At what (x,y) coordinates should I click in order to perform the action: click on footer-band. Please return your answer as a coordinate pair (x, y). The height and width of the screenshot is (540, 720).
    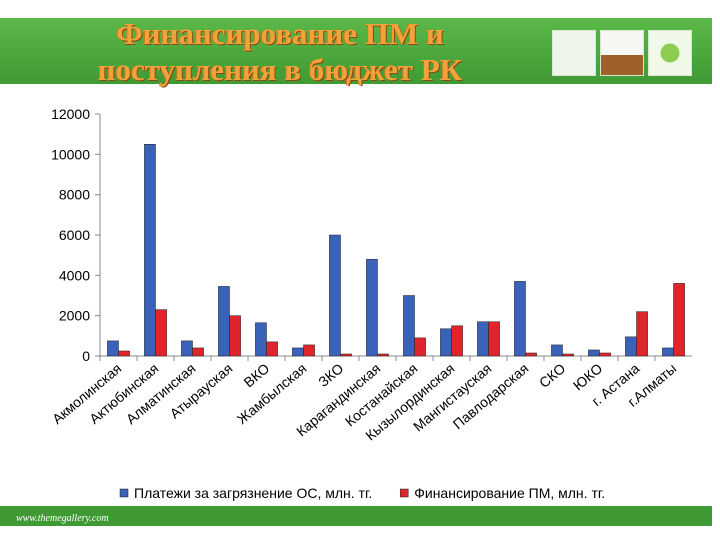
    Looking at the image, I should click on (356, 516).